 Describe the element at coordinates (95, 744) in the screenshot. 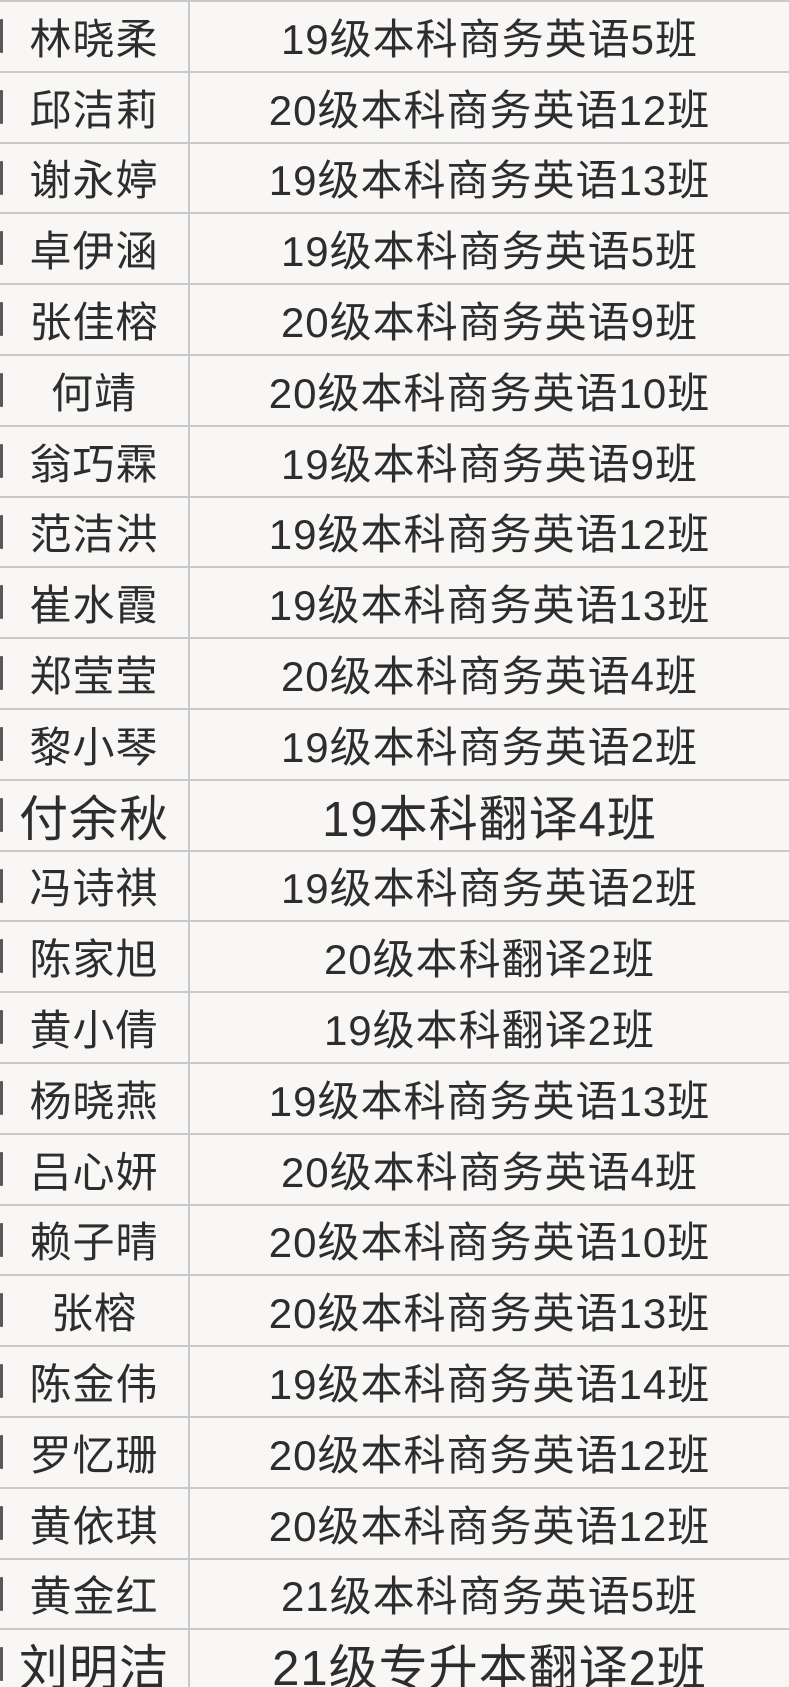

I see `student-name-cell: 黎小琴` at that location.